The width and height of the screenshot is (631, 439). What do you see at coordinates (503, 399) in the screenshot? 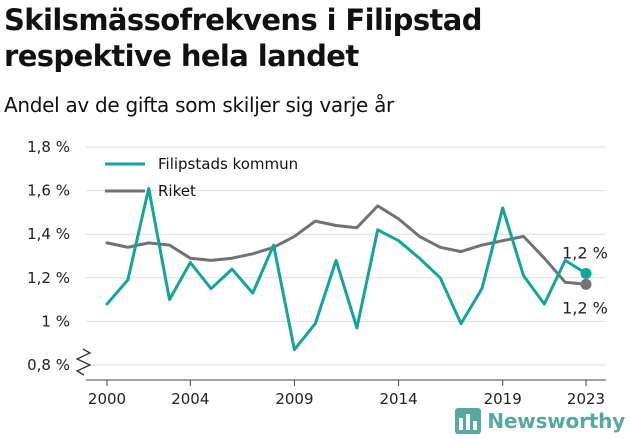
I see `x-tick-label: 2019` at bounding box center [503, 399].